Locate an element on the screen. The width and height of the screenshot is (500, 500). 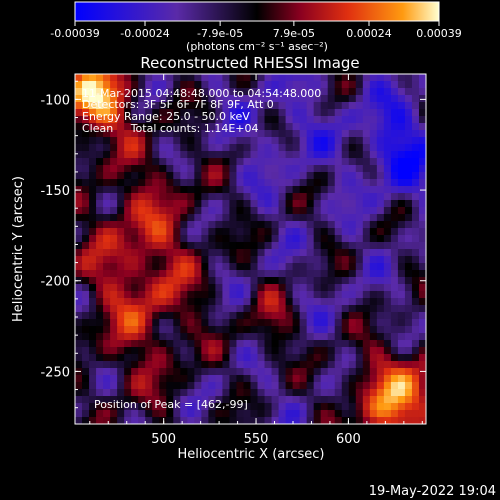
annotation-detectors: Detectors: 3F 5F 6F 7F 8F 9F, Att 0 is located at coordinates (178, 104).